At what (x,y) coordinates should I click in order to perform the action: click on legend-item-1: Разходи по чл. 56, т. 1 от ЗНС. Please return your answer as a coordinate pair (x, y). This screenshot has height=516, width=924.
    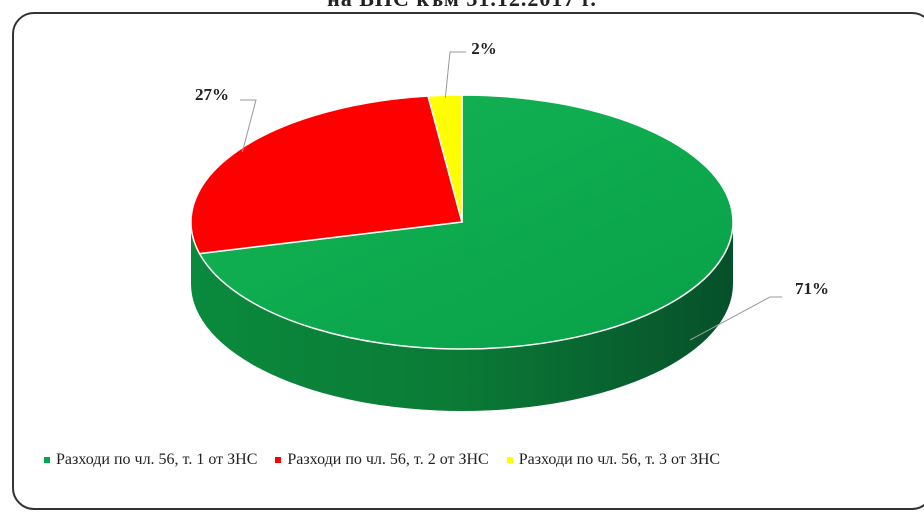
    Looking at the image, I should click on (150, 460).